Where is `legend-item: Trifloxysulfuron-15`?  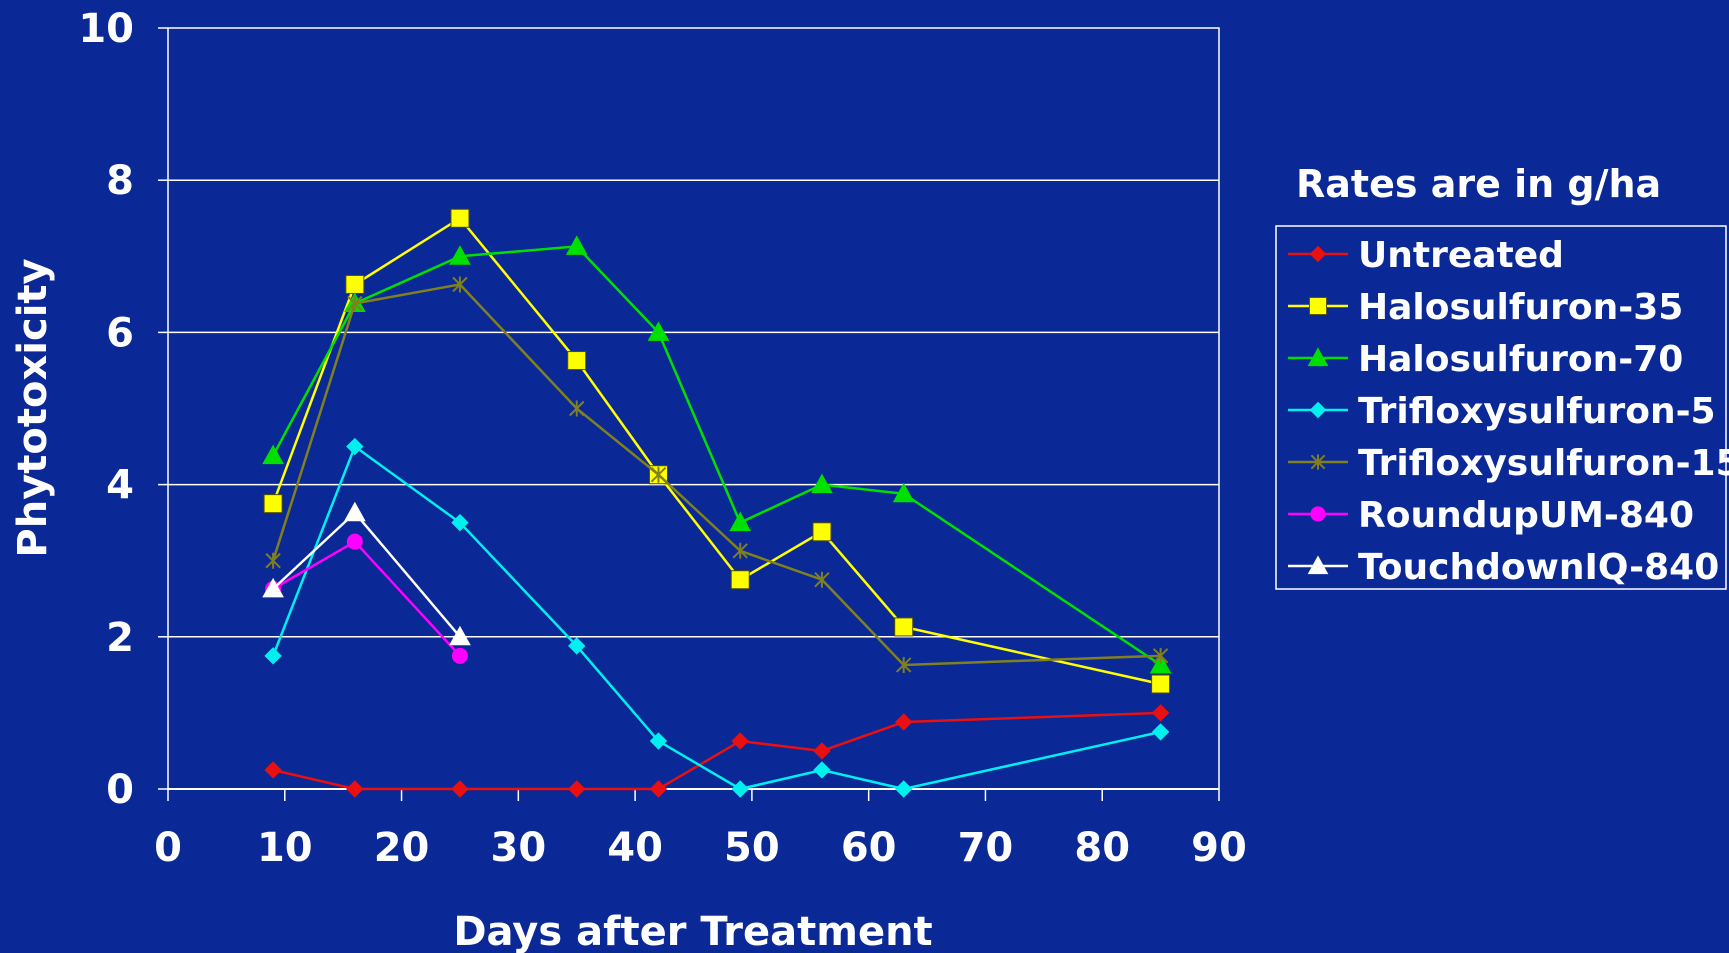 legend-item: Trifloxysulfuron-15 is located at coordinates (1508, 463).